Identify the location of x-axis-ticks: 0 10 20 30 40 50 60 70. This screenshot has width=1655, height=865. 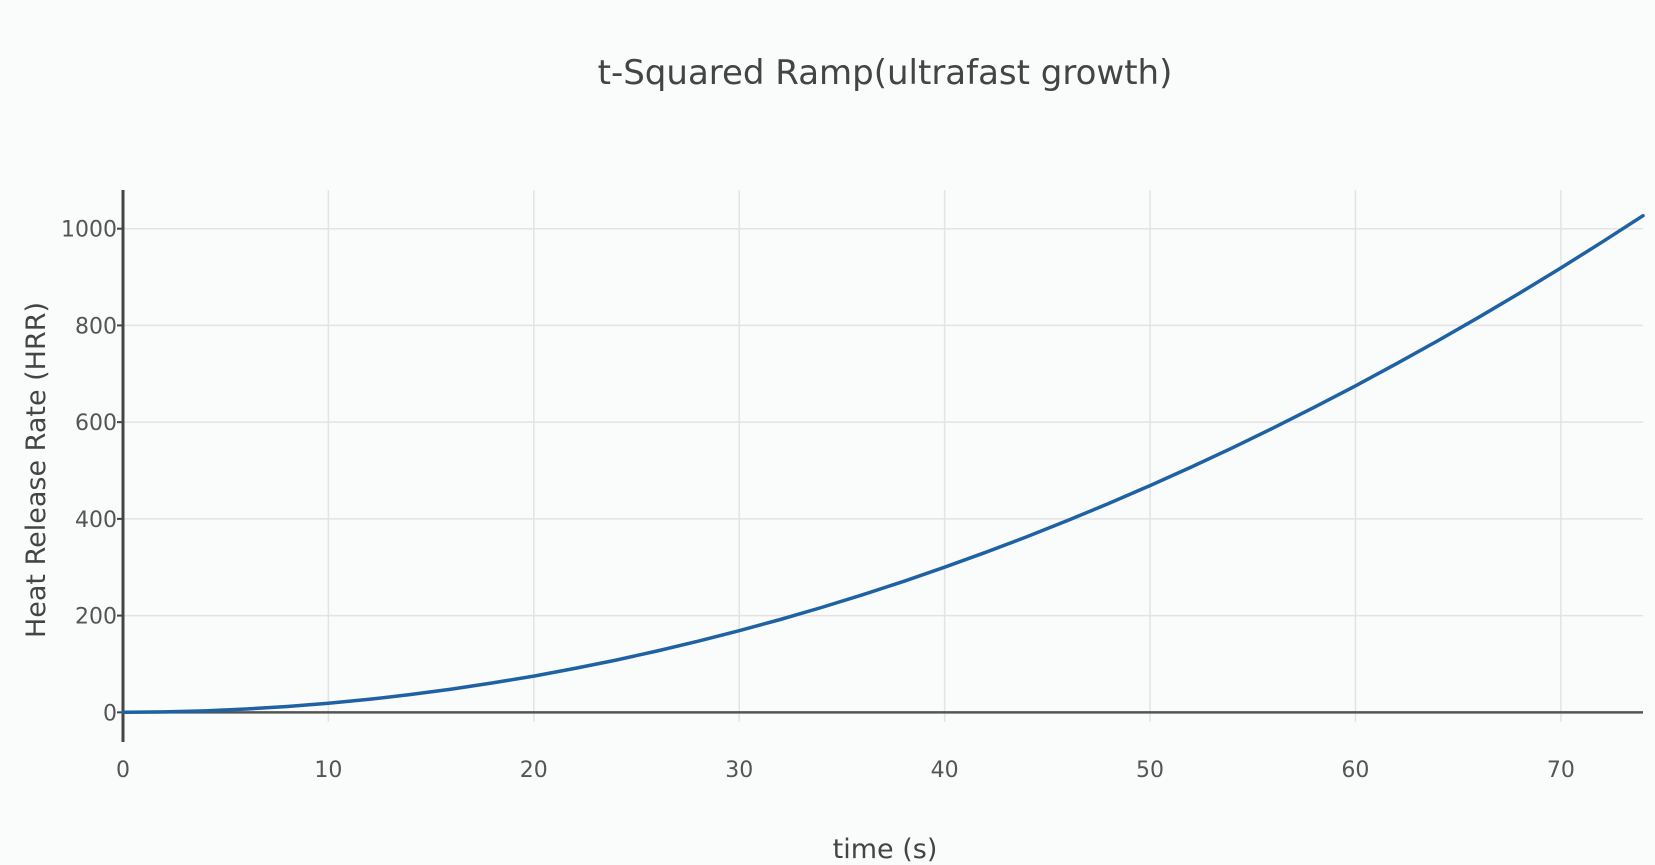
(845, 770).